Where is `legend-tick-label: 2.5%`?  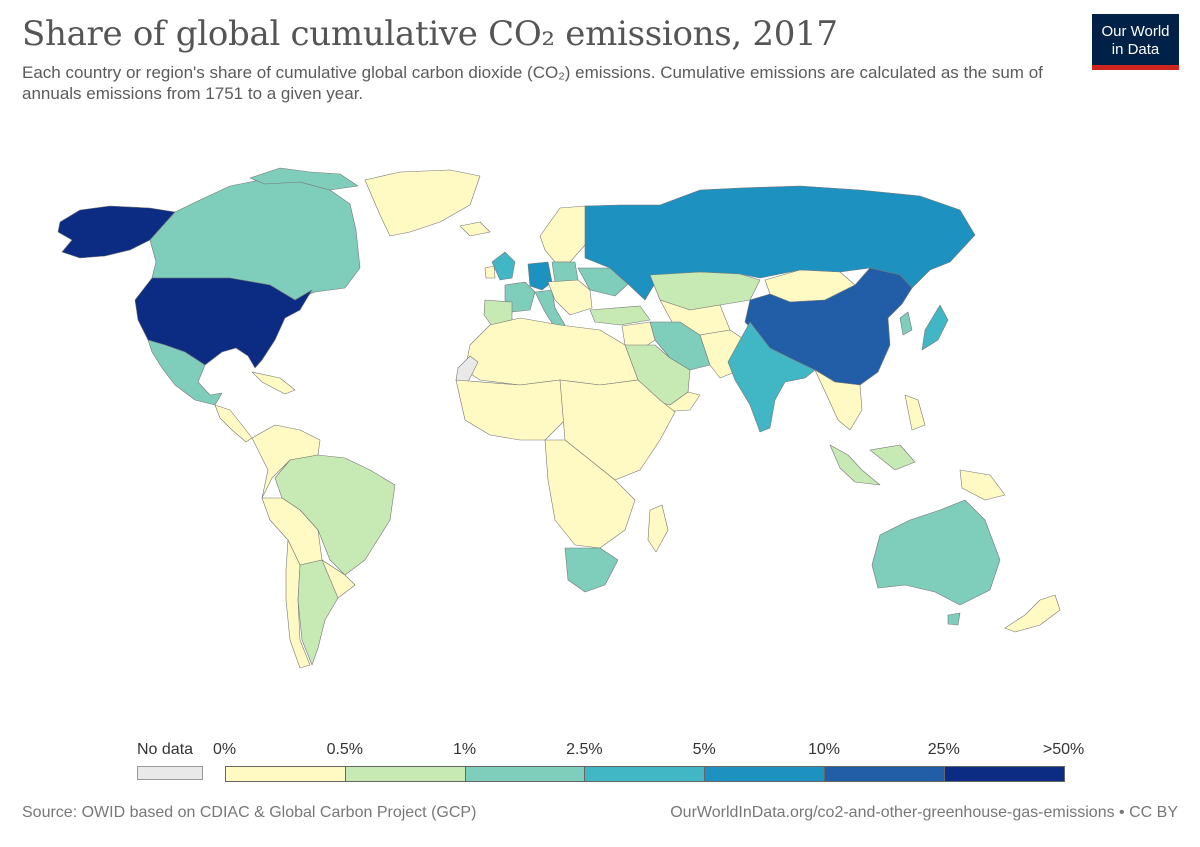 legend-tick-label: 2.5% is located at coordinates (584, 749).